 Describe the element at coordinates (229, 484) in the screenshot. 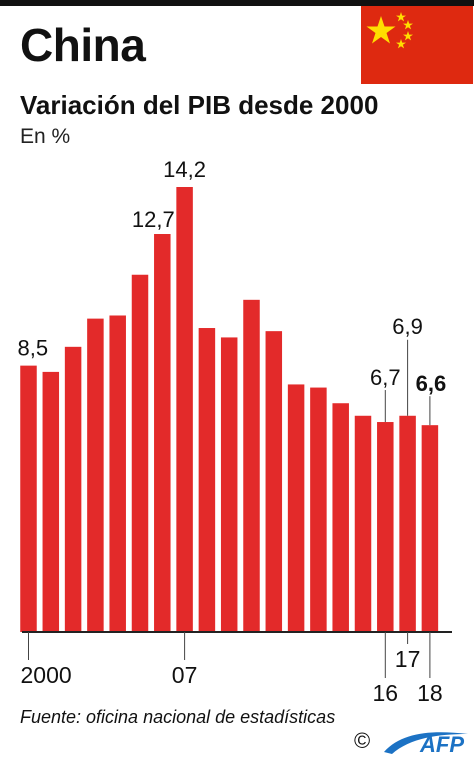

I see `bar-2009` at that location.